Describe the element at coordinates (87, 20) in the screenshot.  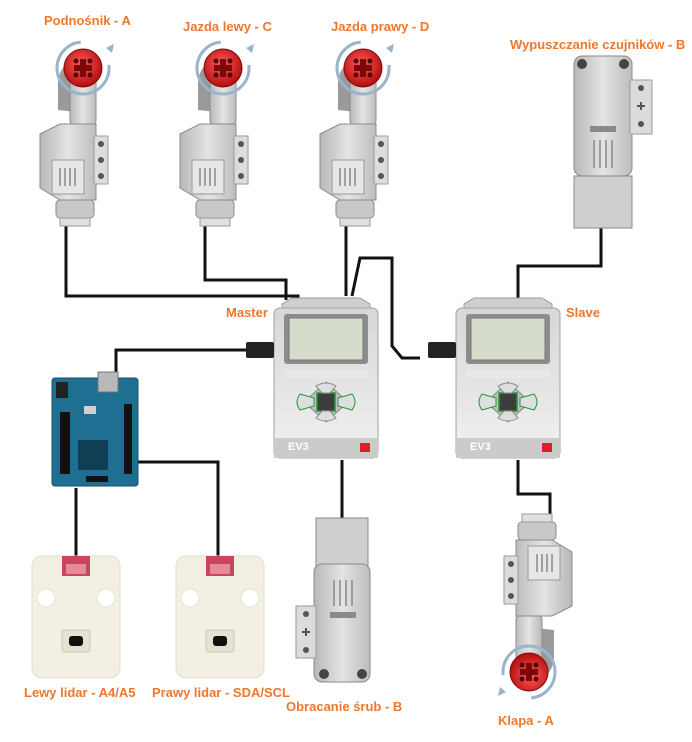
I see `label-motor-a: Podnośnik - A` at that location.